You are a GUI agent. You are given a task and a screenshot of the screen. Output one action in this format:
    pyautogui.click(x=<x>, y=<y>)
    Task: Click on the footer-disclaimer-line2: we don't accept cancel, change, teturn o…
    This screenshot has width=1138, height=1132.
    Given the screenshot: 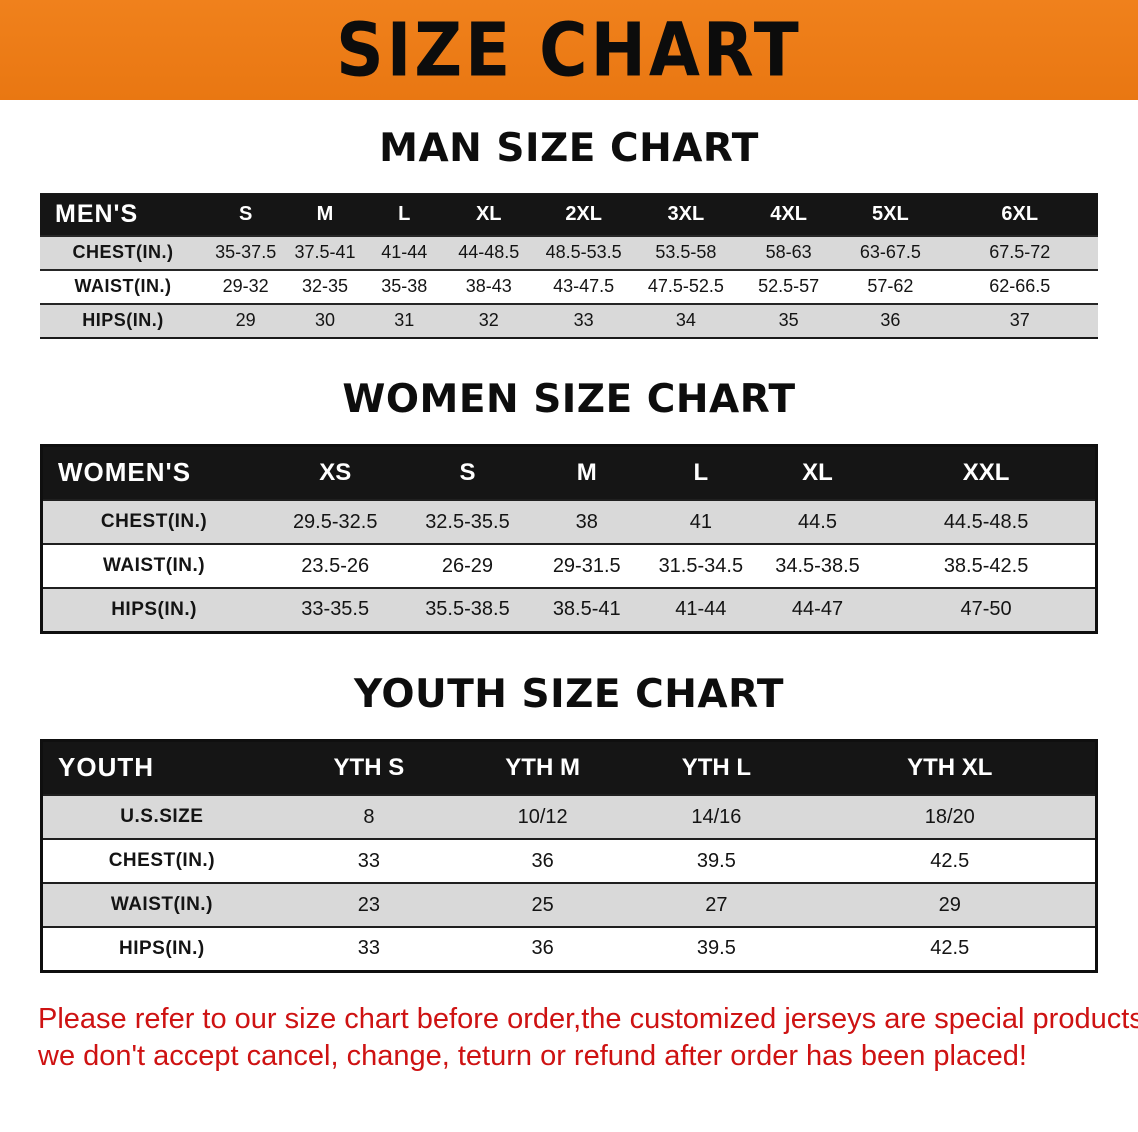 What is the action you would take?
    pyautogui.click(x=532, y=1056)
    